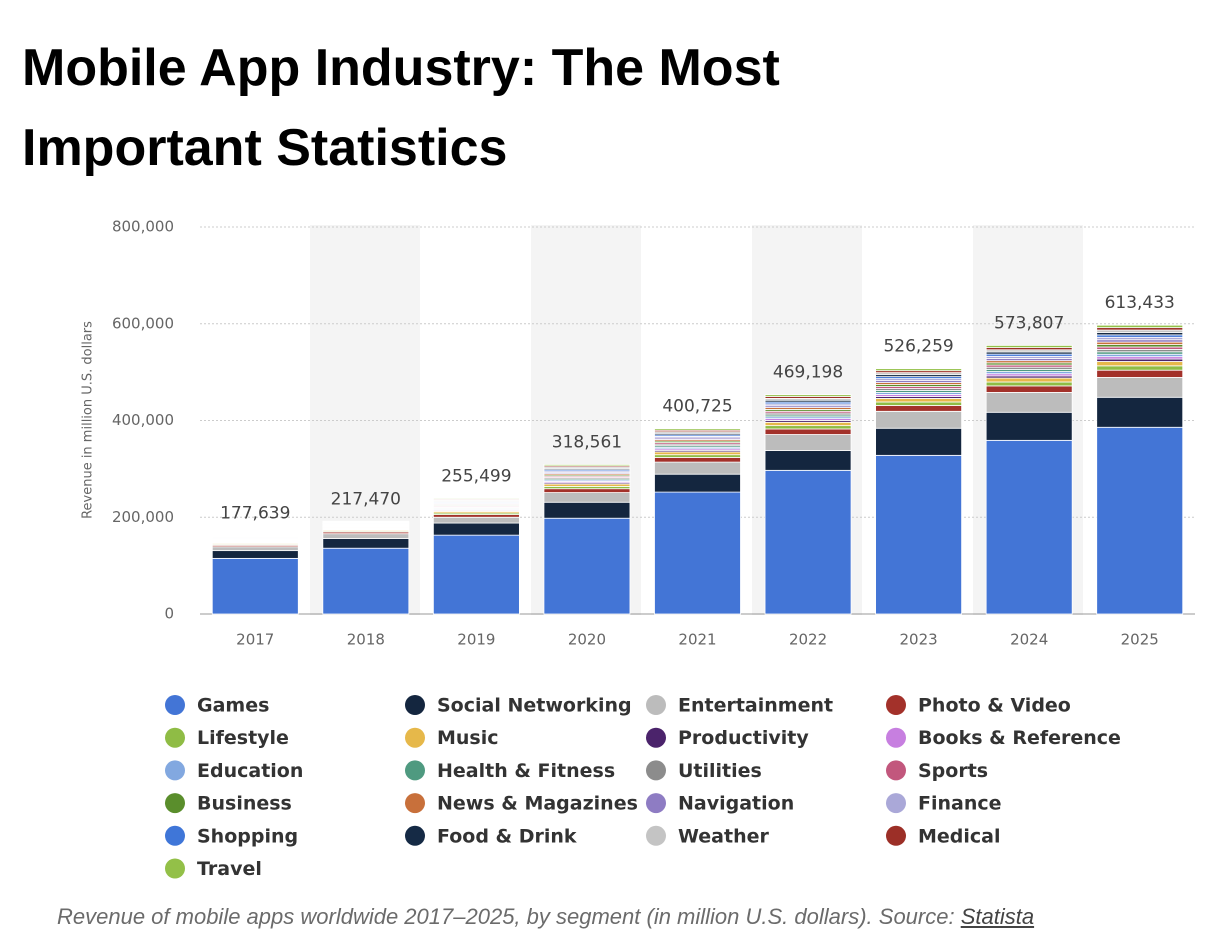 The width and height of the screenshot is (1220, 946). I want to click on legend-label: Health & Fitness, so click(526, 771).